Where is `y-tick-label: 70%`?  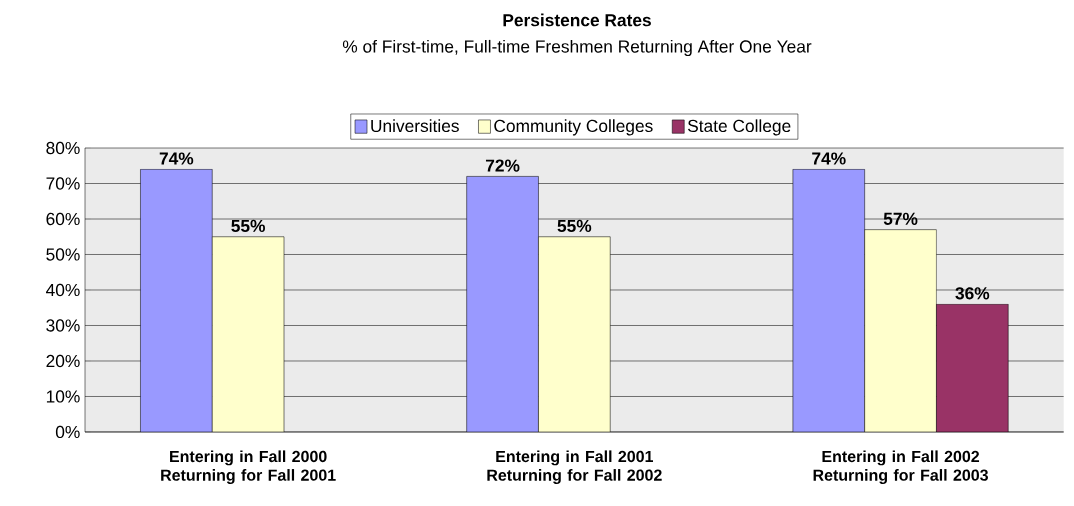
y-tick-label: 70% is located at coordinates (63, 183).